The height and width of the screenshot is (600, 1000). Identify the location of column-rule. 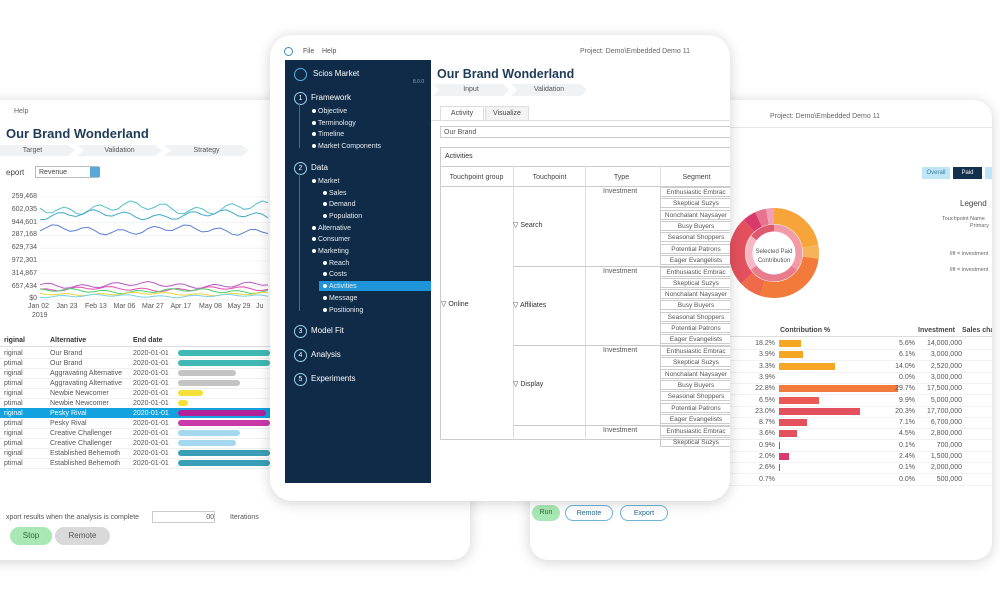
(513, 303).